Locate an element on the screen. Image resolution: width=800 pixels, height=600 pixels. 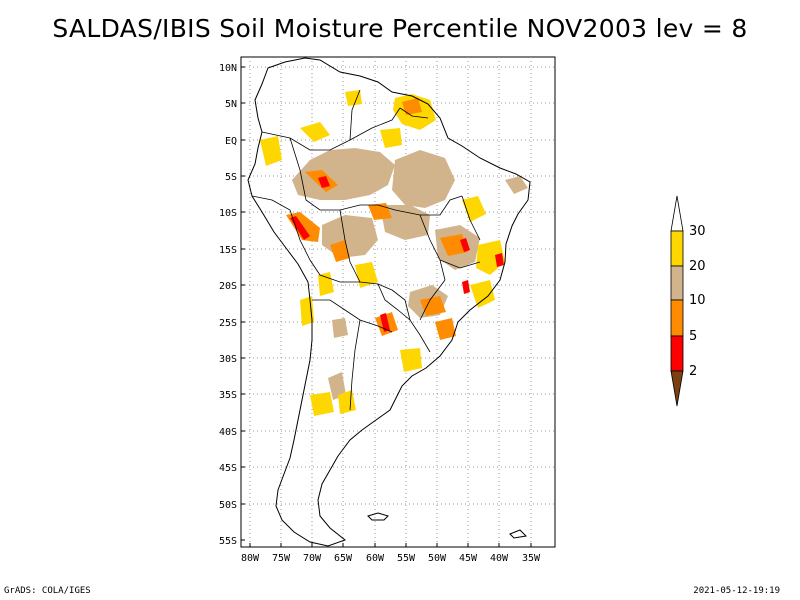
colorbar-label: 20 is located at coordinates (697, 266).